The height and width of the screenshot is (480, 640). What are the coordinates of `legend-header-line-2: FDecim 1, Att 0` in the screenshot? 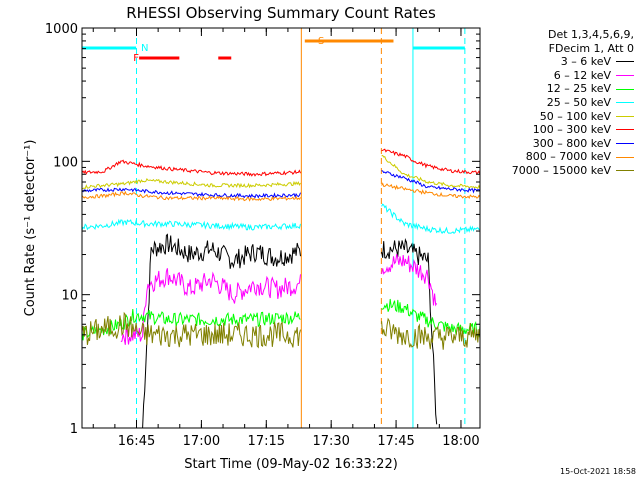 It's located at (591, 48).